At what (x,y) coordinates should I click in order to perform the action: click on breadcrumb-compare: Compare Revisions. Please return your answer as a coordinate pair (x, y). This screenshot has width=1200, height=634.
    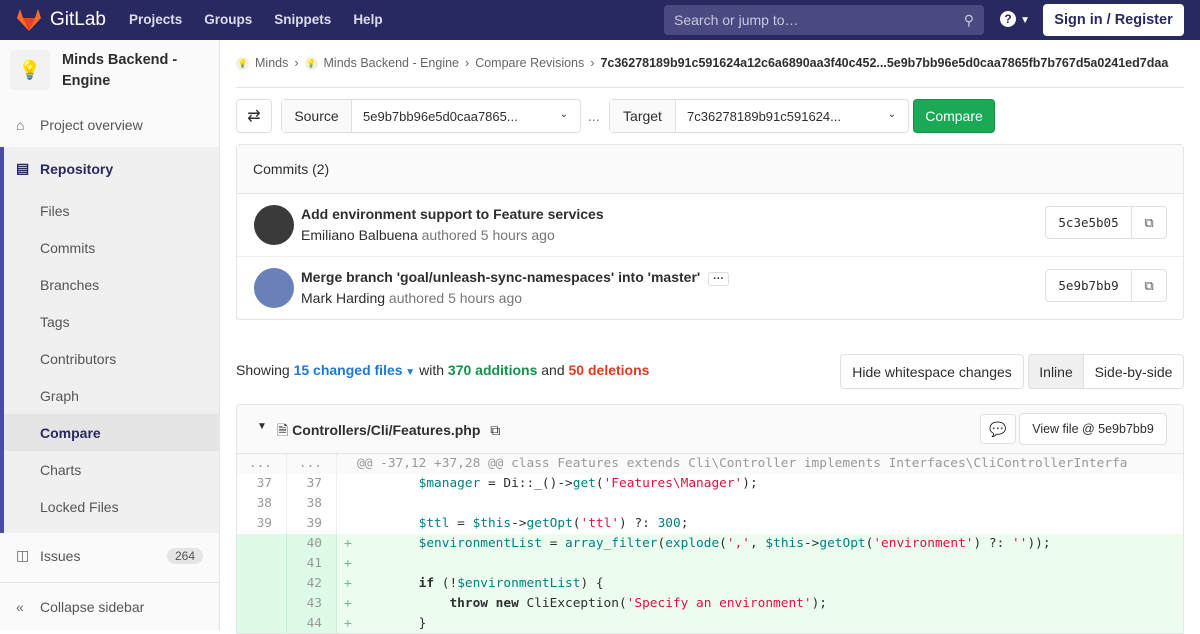
    Looking at the image, I should click on (530, 63).